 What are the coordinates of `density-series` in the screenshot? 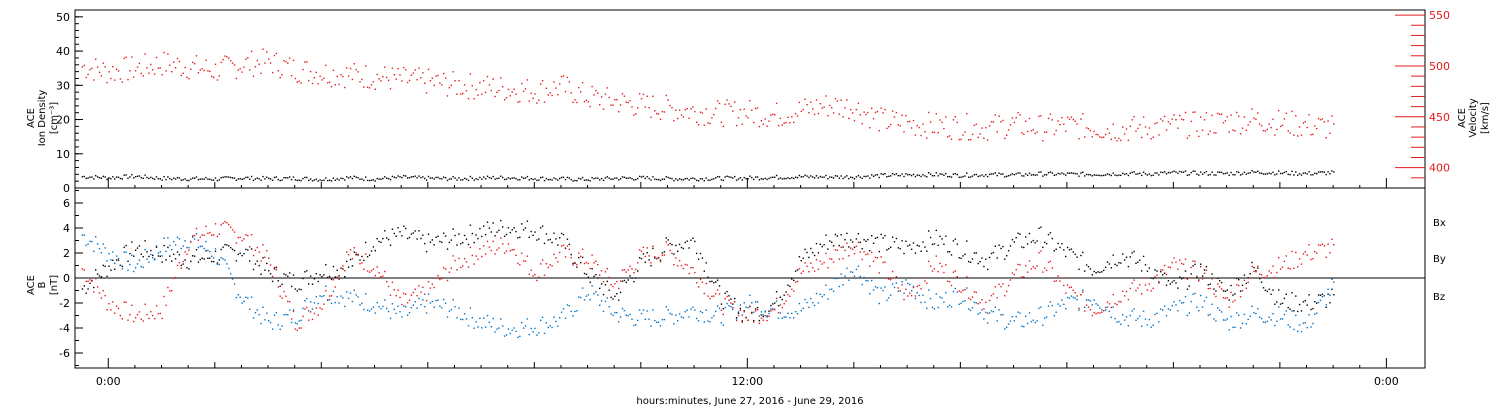 It's located at (708, 176).